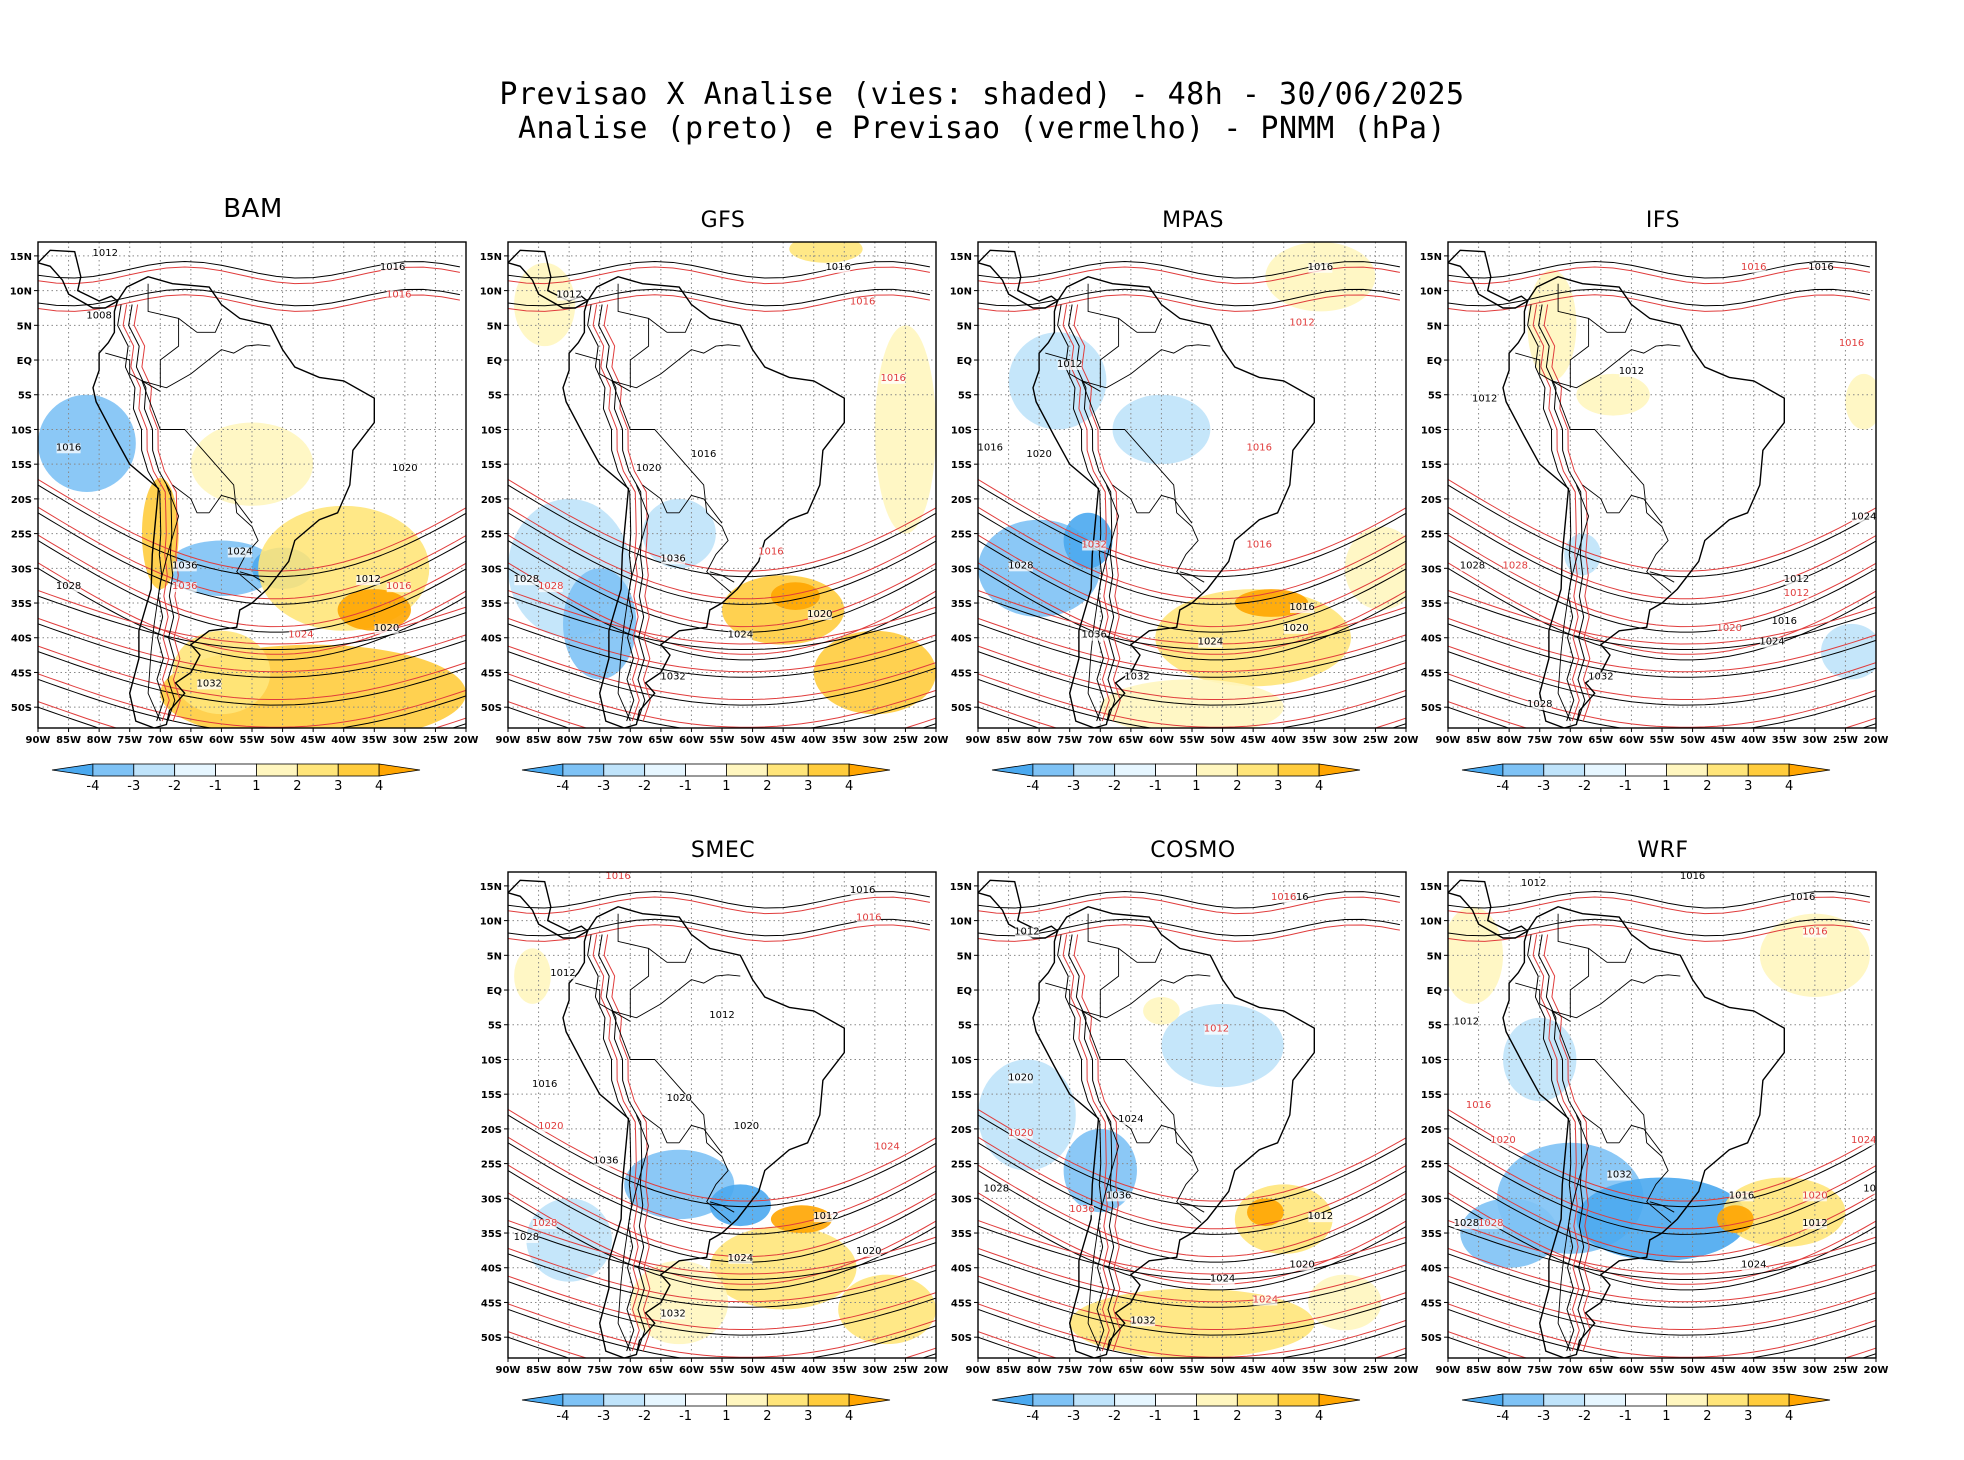 The height and width of the screenshot is (1460, 1964). Describe the element at coordinates (1663, 850) in the screenshot. I see `panel-title-wrf: WRF` at that location.